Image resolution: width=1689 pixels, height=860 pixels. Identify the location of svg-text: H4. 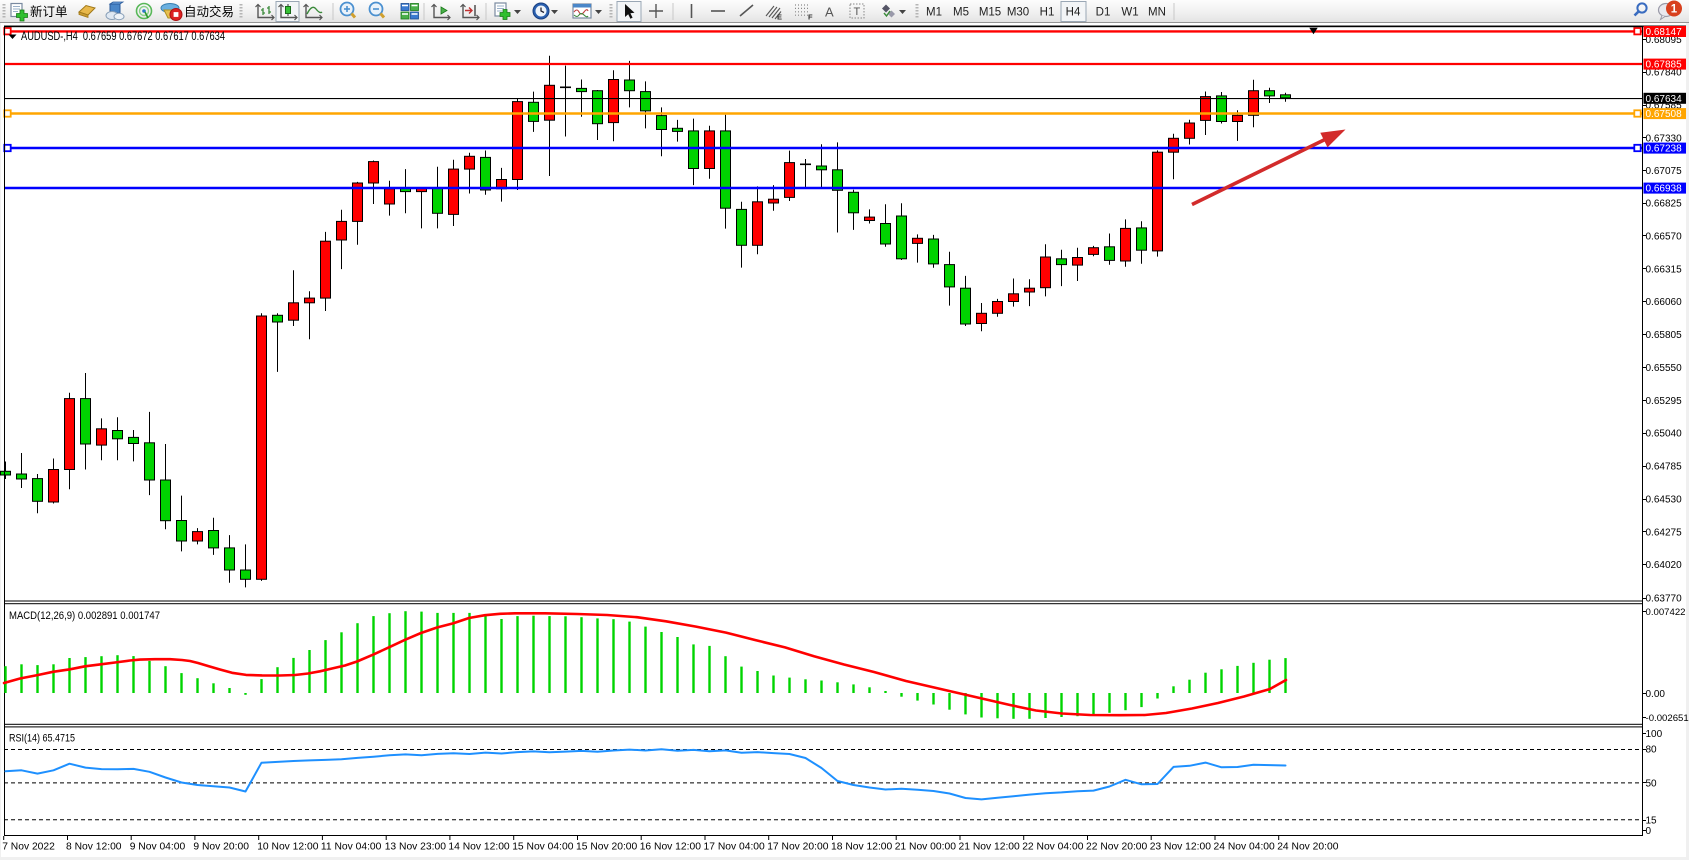
(1073, 13).